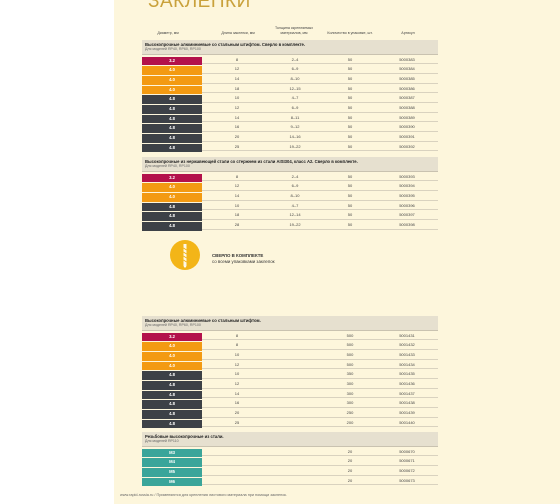 This screenshot has height=504, width=560. I want to click on table-row: 4.8 16 9–12 50 5000390, so click(290, 127).